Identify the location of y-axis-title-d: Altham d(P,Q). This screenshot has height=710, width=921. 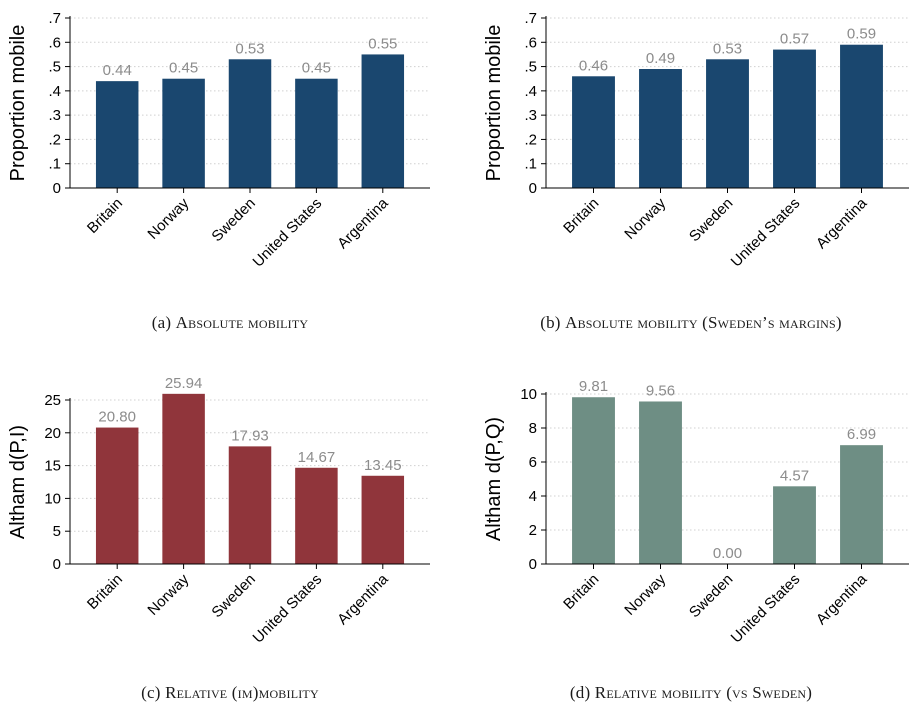
(494, 479).